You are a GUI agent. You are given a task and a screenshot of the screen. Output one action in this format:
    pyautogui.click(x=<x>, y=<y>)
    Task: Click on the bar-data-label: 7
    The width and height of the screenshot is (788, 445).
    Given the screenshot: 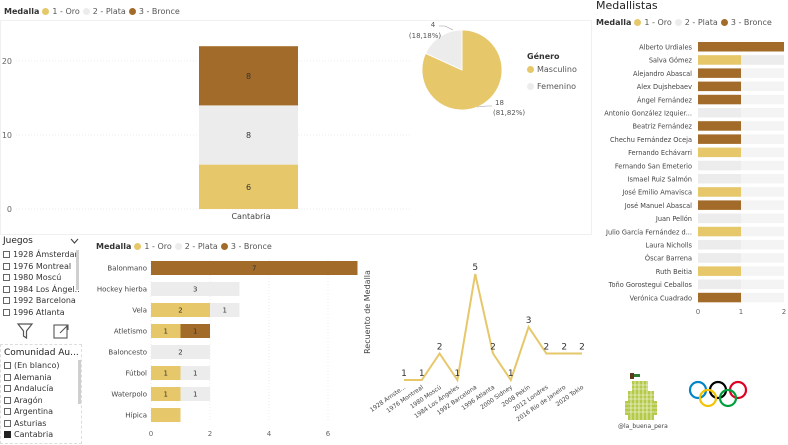 What is the action you would take?
    pyautogui.click(x=254, y=269)
    